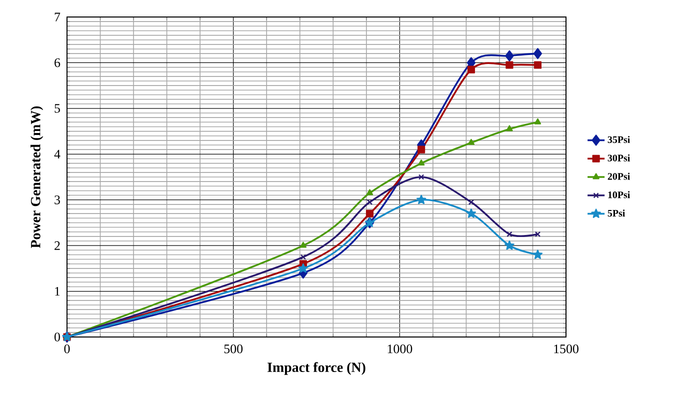 The width and height of the screenshot is (674, 407). Describe the element at coordinates (57, 154) in the screenshot. I see `y-tick-label: 4` at that location.